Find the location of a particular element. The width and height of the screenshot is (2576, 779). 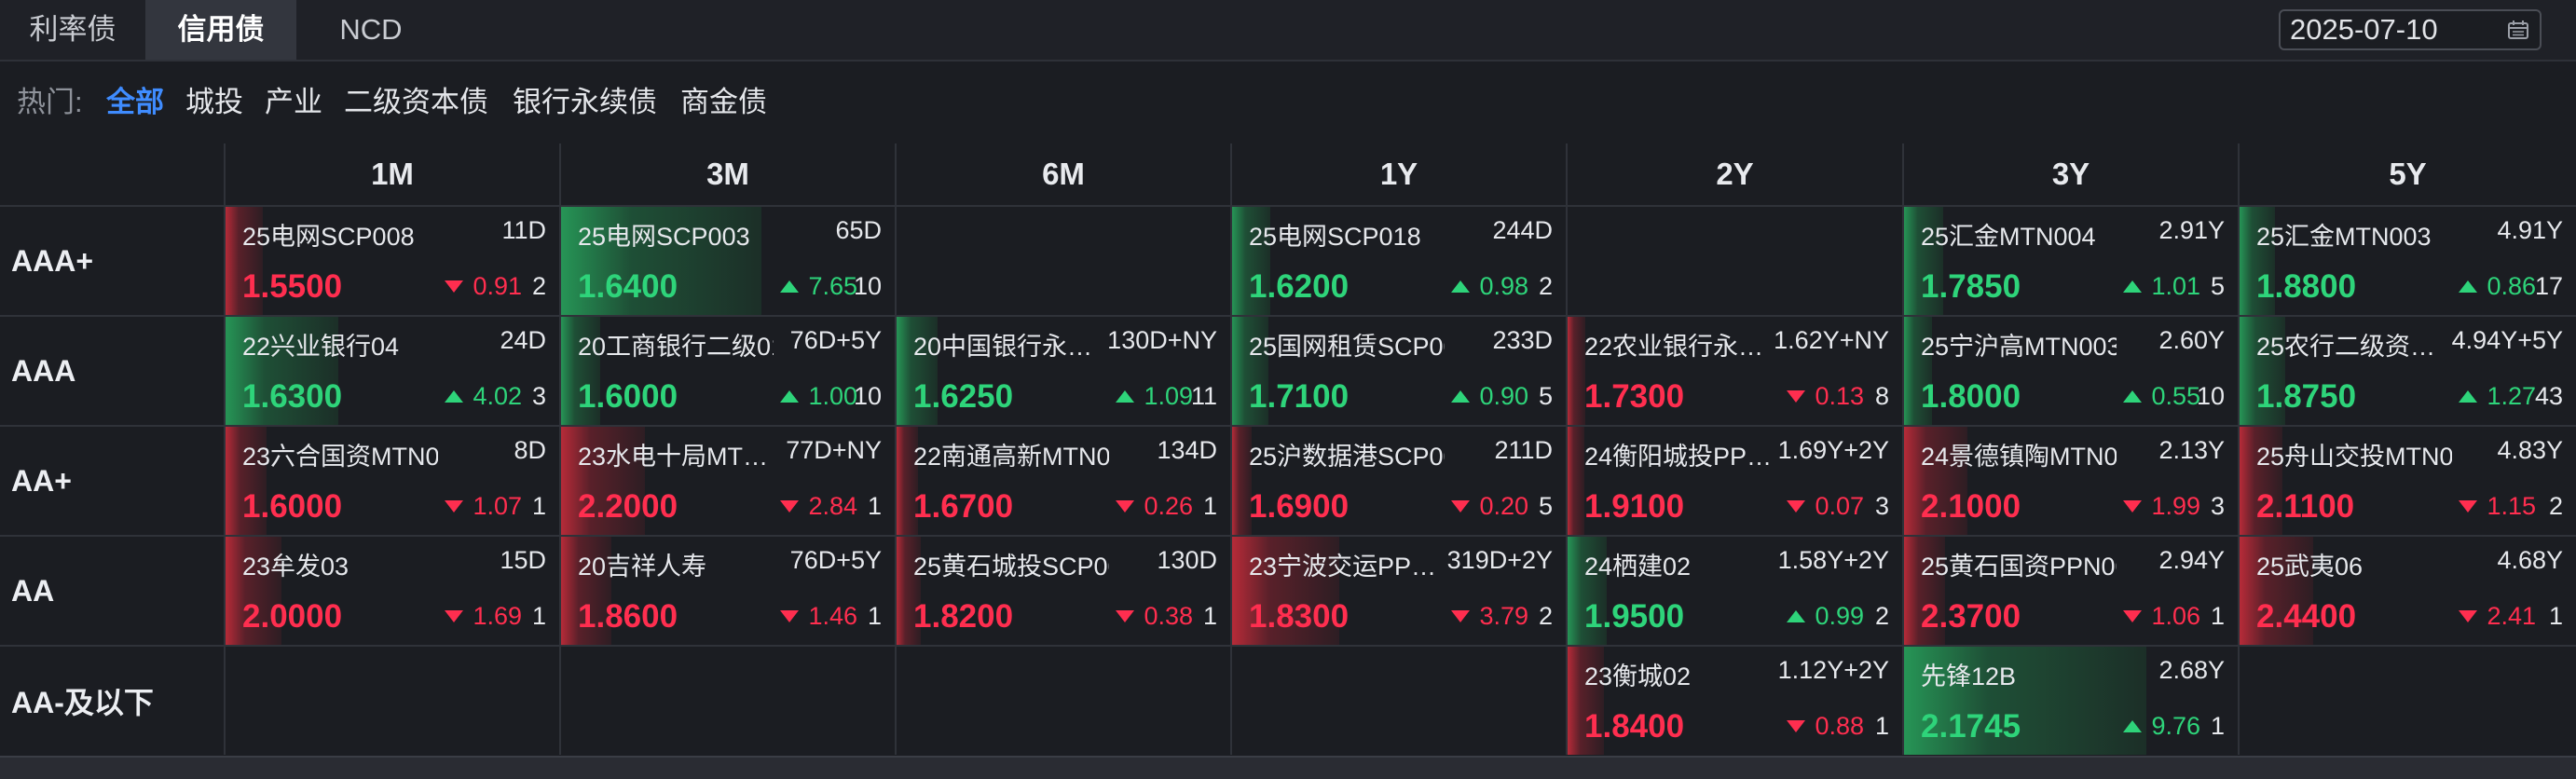

bond-cell: 24衡阳城投PP… 1.69Y+2Y 1.9100 0.07 3 is located at coordinates (1734, 480).